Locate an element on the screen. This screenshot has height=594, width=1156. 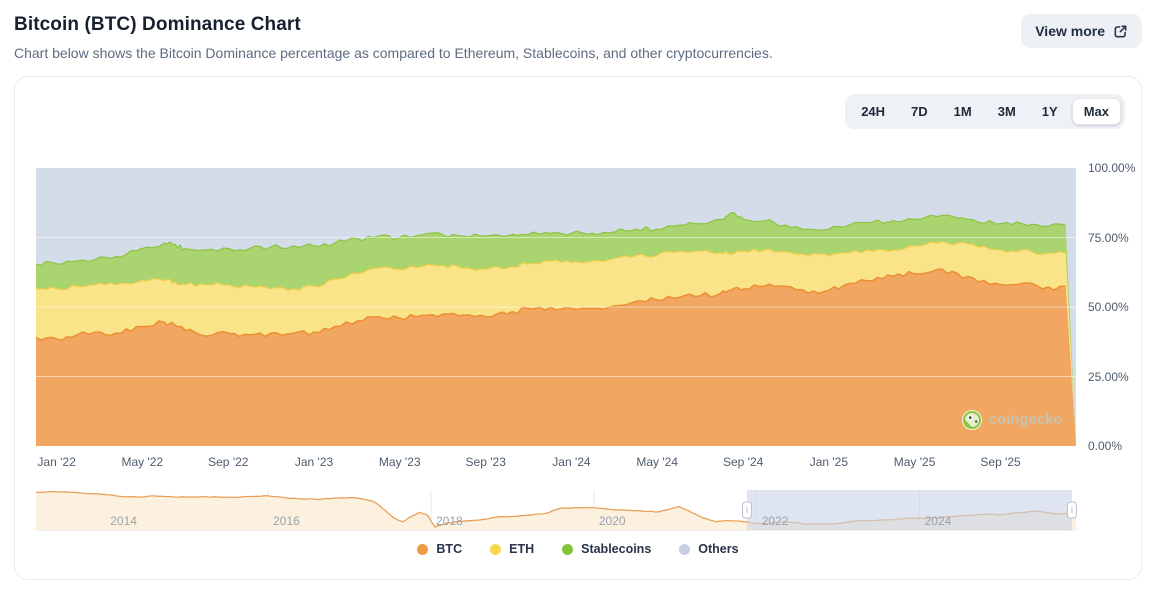
x-axis-label: May '23 is located at coordinates (399, 462).